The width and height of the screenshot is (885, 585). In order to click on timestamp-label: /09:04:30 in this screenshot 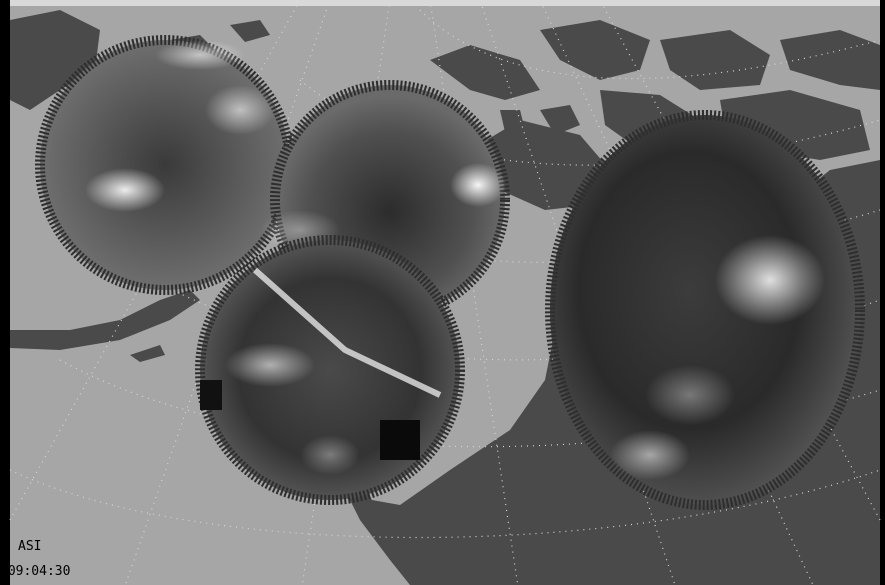, I will do `click(35, 571)`.